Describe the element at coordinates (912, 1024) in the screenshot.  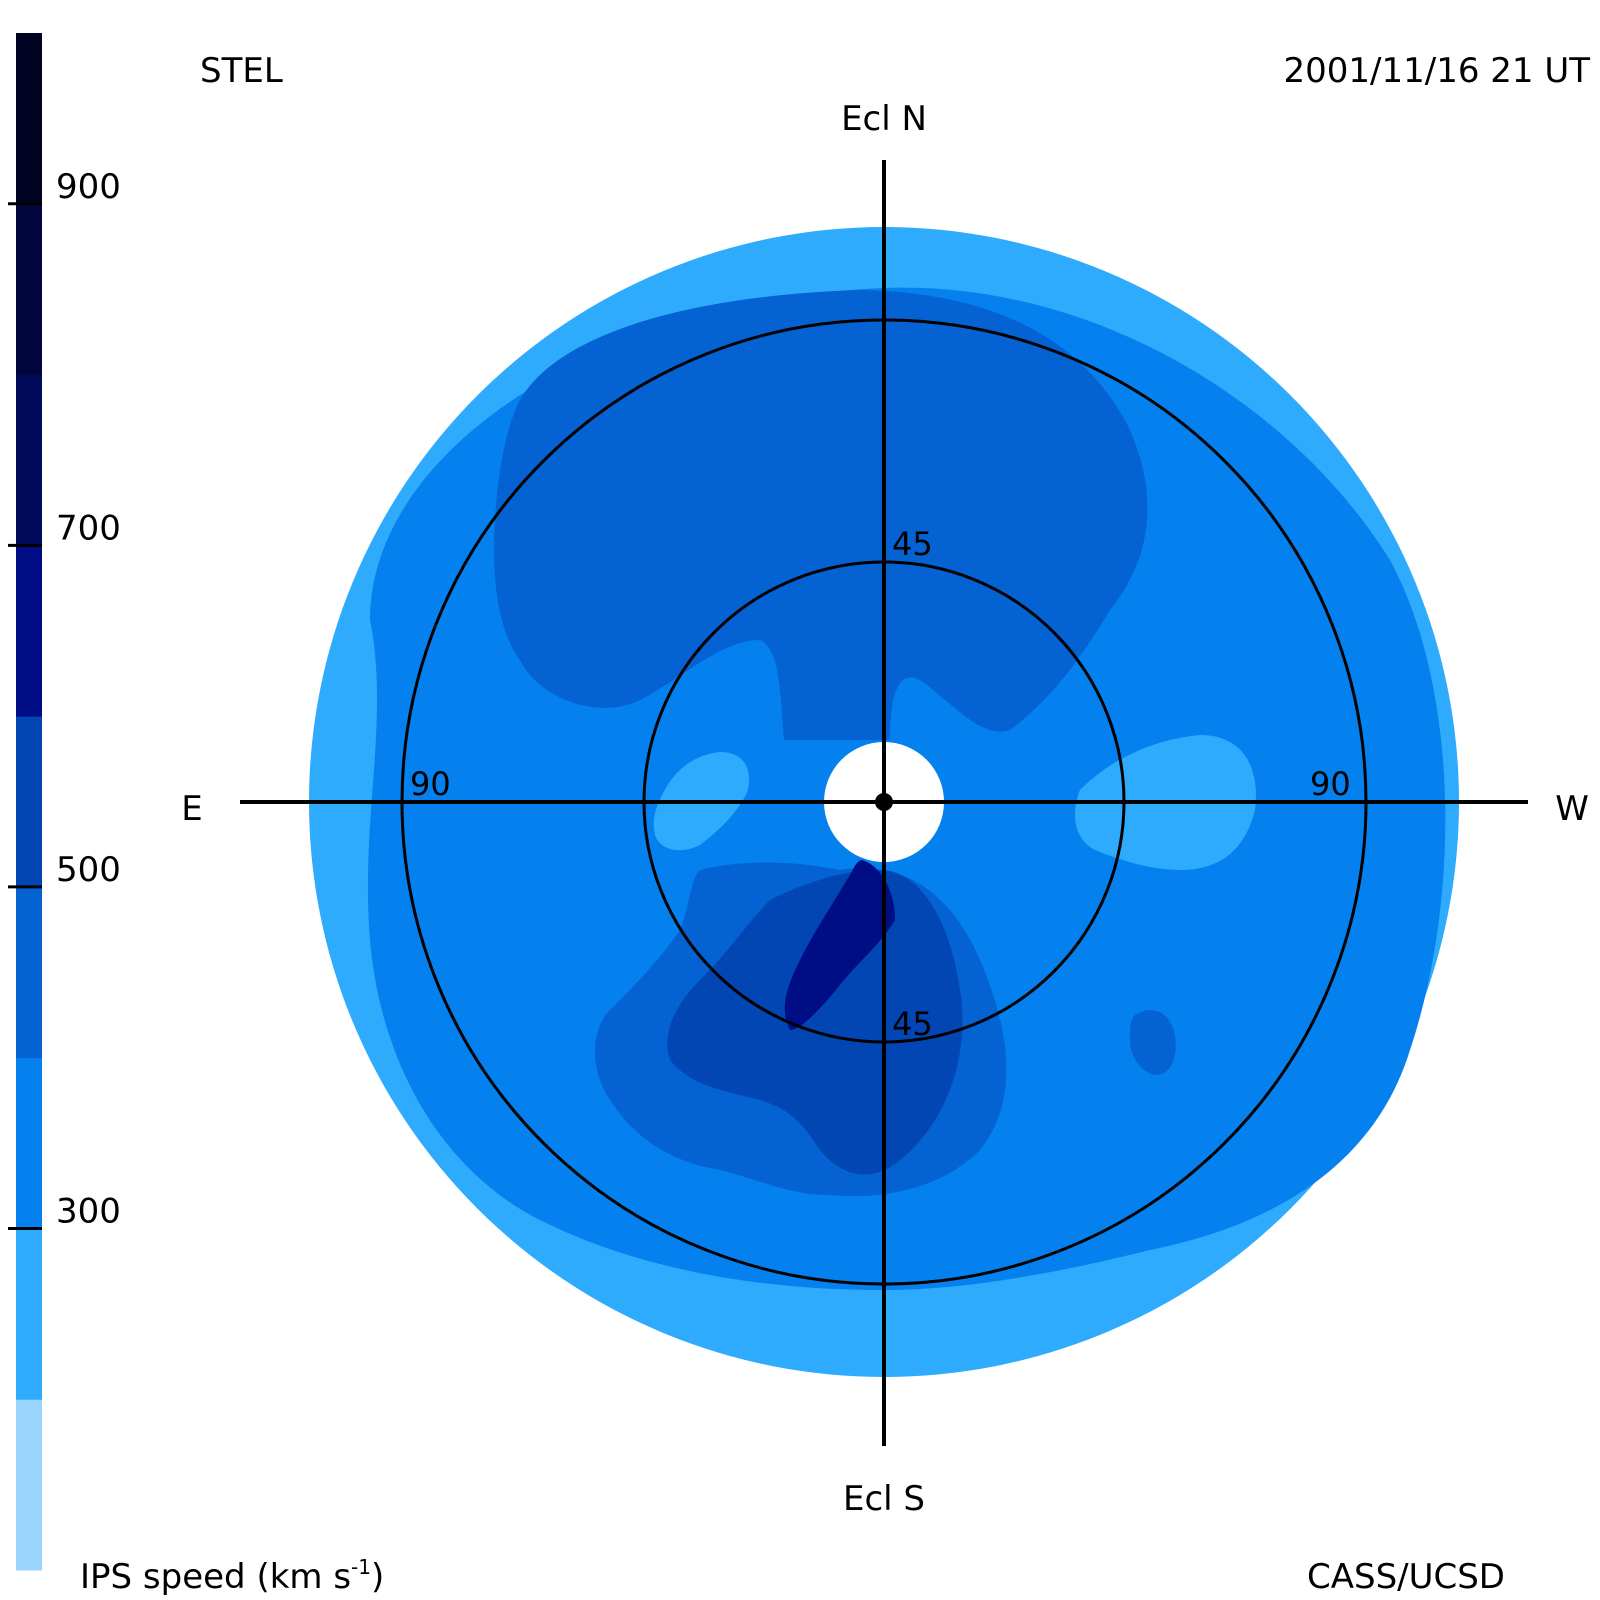
I see `ring-label-45-south: 45` at that location.